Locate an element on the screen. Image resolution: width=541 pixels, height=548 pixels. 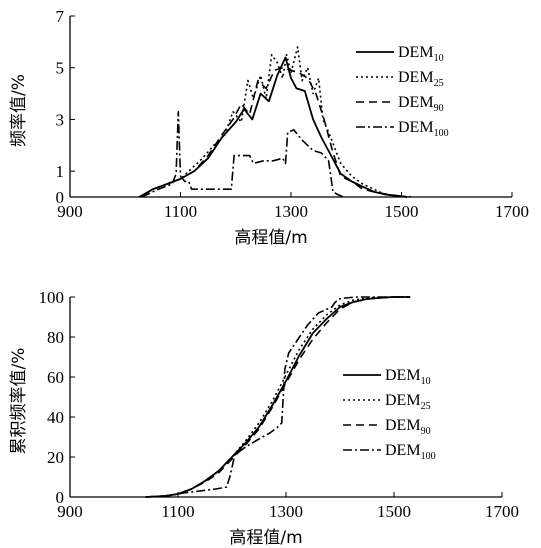
series-line-dem90 is located at coordinates (274, 132).